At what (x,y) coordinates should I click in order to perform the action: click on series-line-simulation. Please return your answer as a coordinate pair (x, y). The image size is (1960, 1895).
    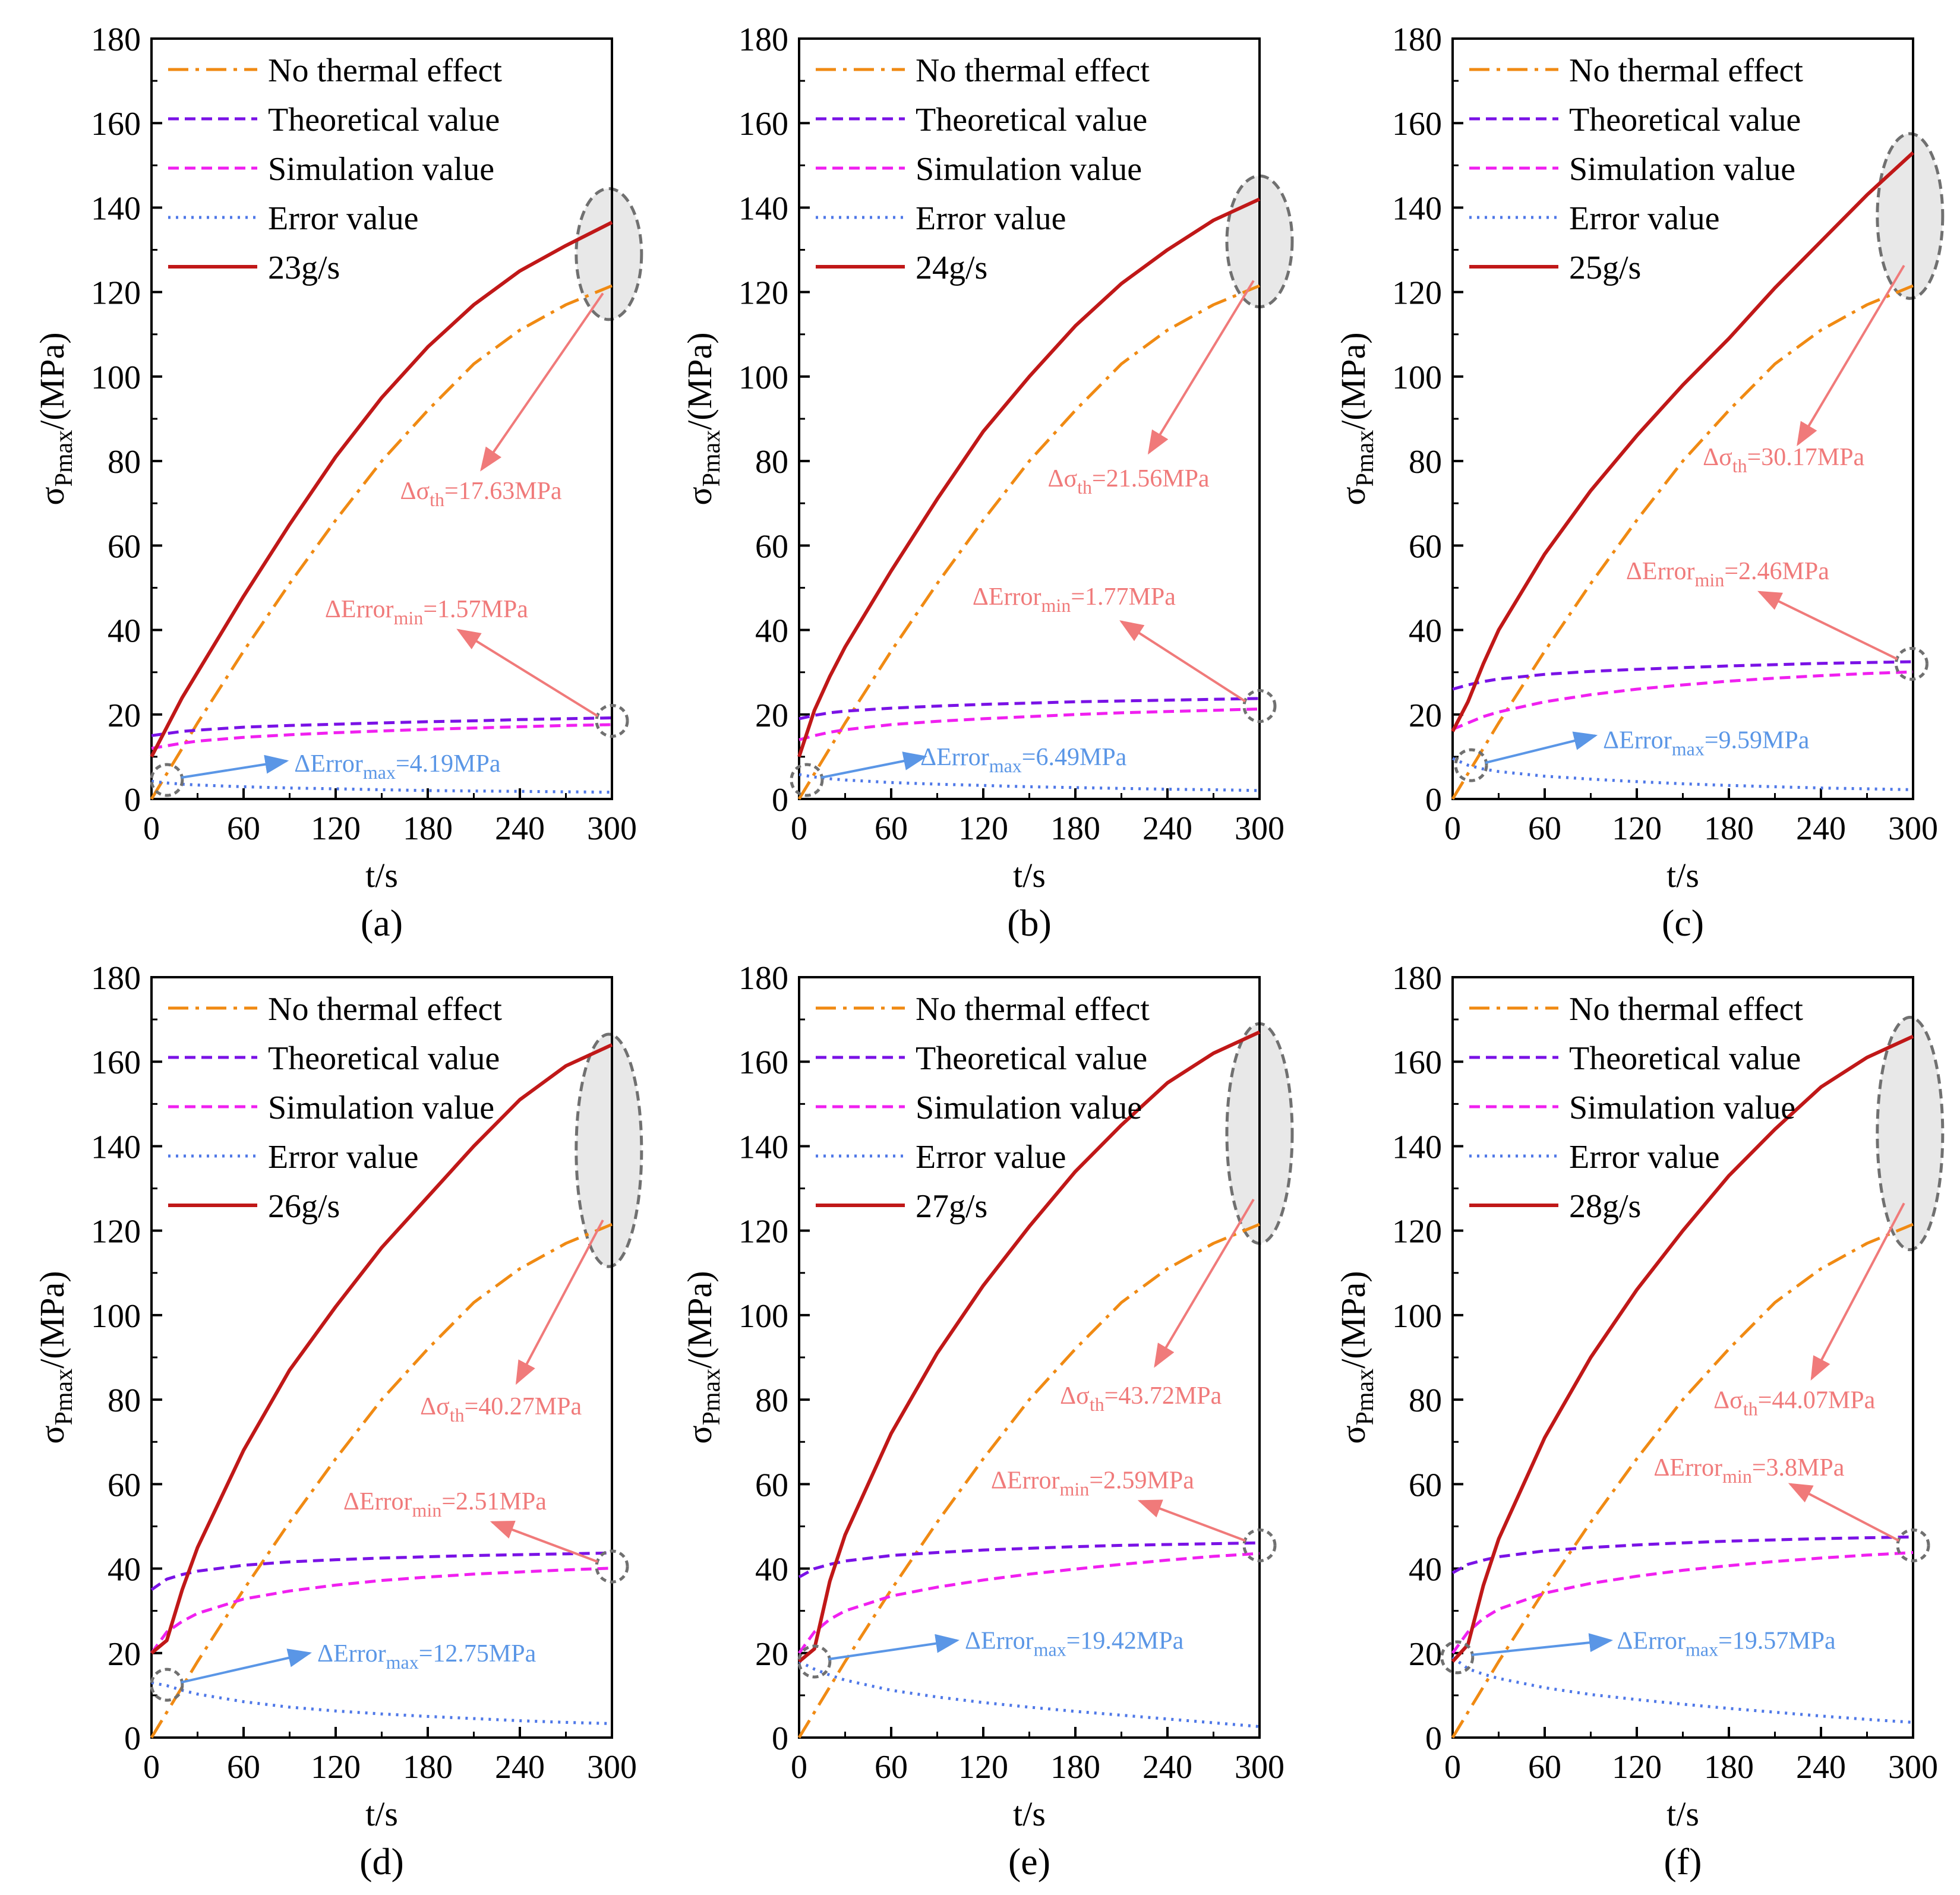
    Looking at the image, I should click on (382, 736).